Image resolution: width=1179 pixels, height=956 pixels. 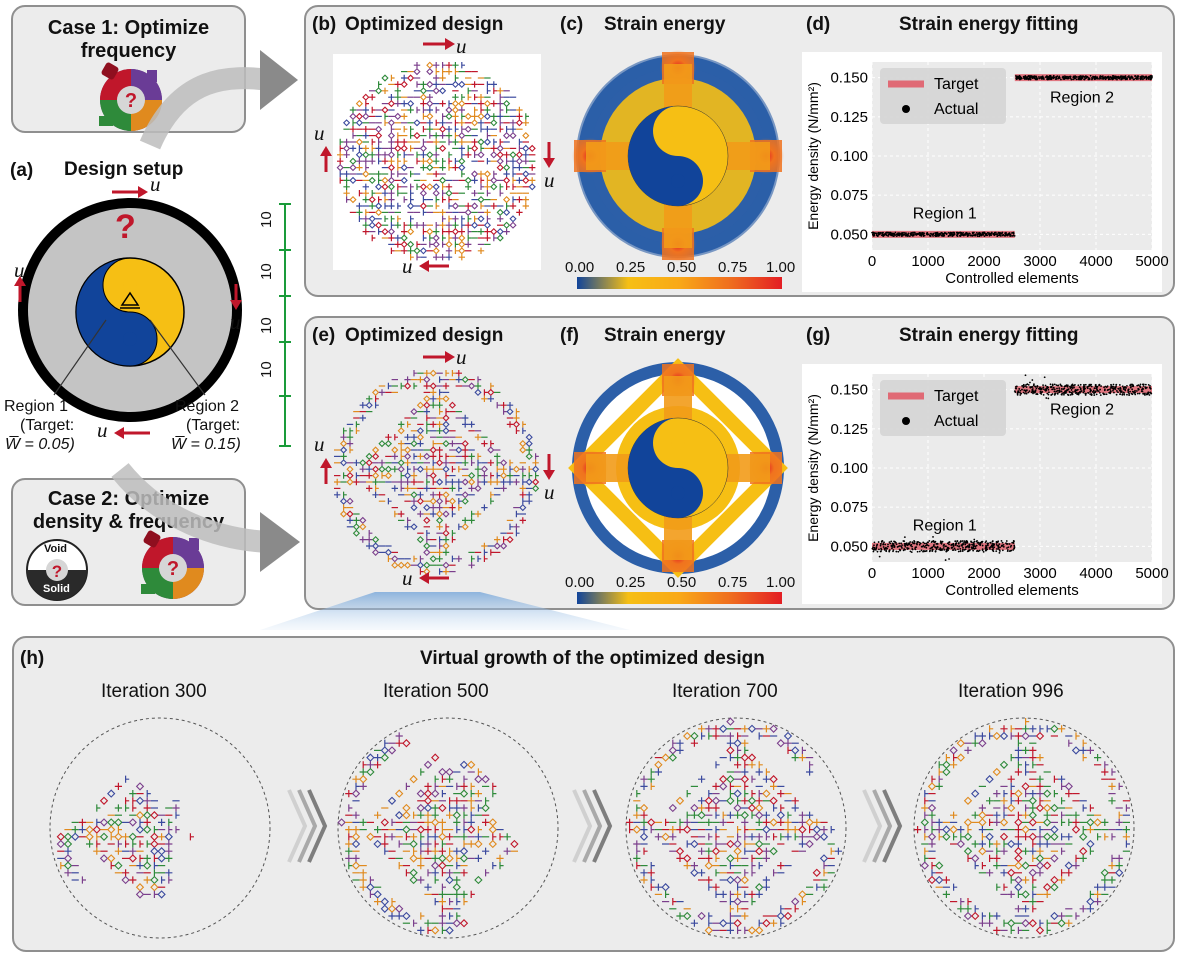 I want to click on grown-tiles, so click(x=125, y=837).